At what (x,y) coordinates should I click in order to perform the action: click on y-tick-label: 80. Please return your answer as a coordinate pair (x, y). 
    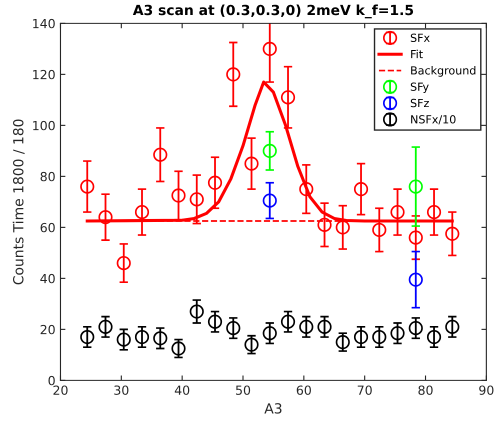
    Looking at the image, I should click on (47, 177).